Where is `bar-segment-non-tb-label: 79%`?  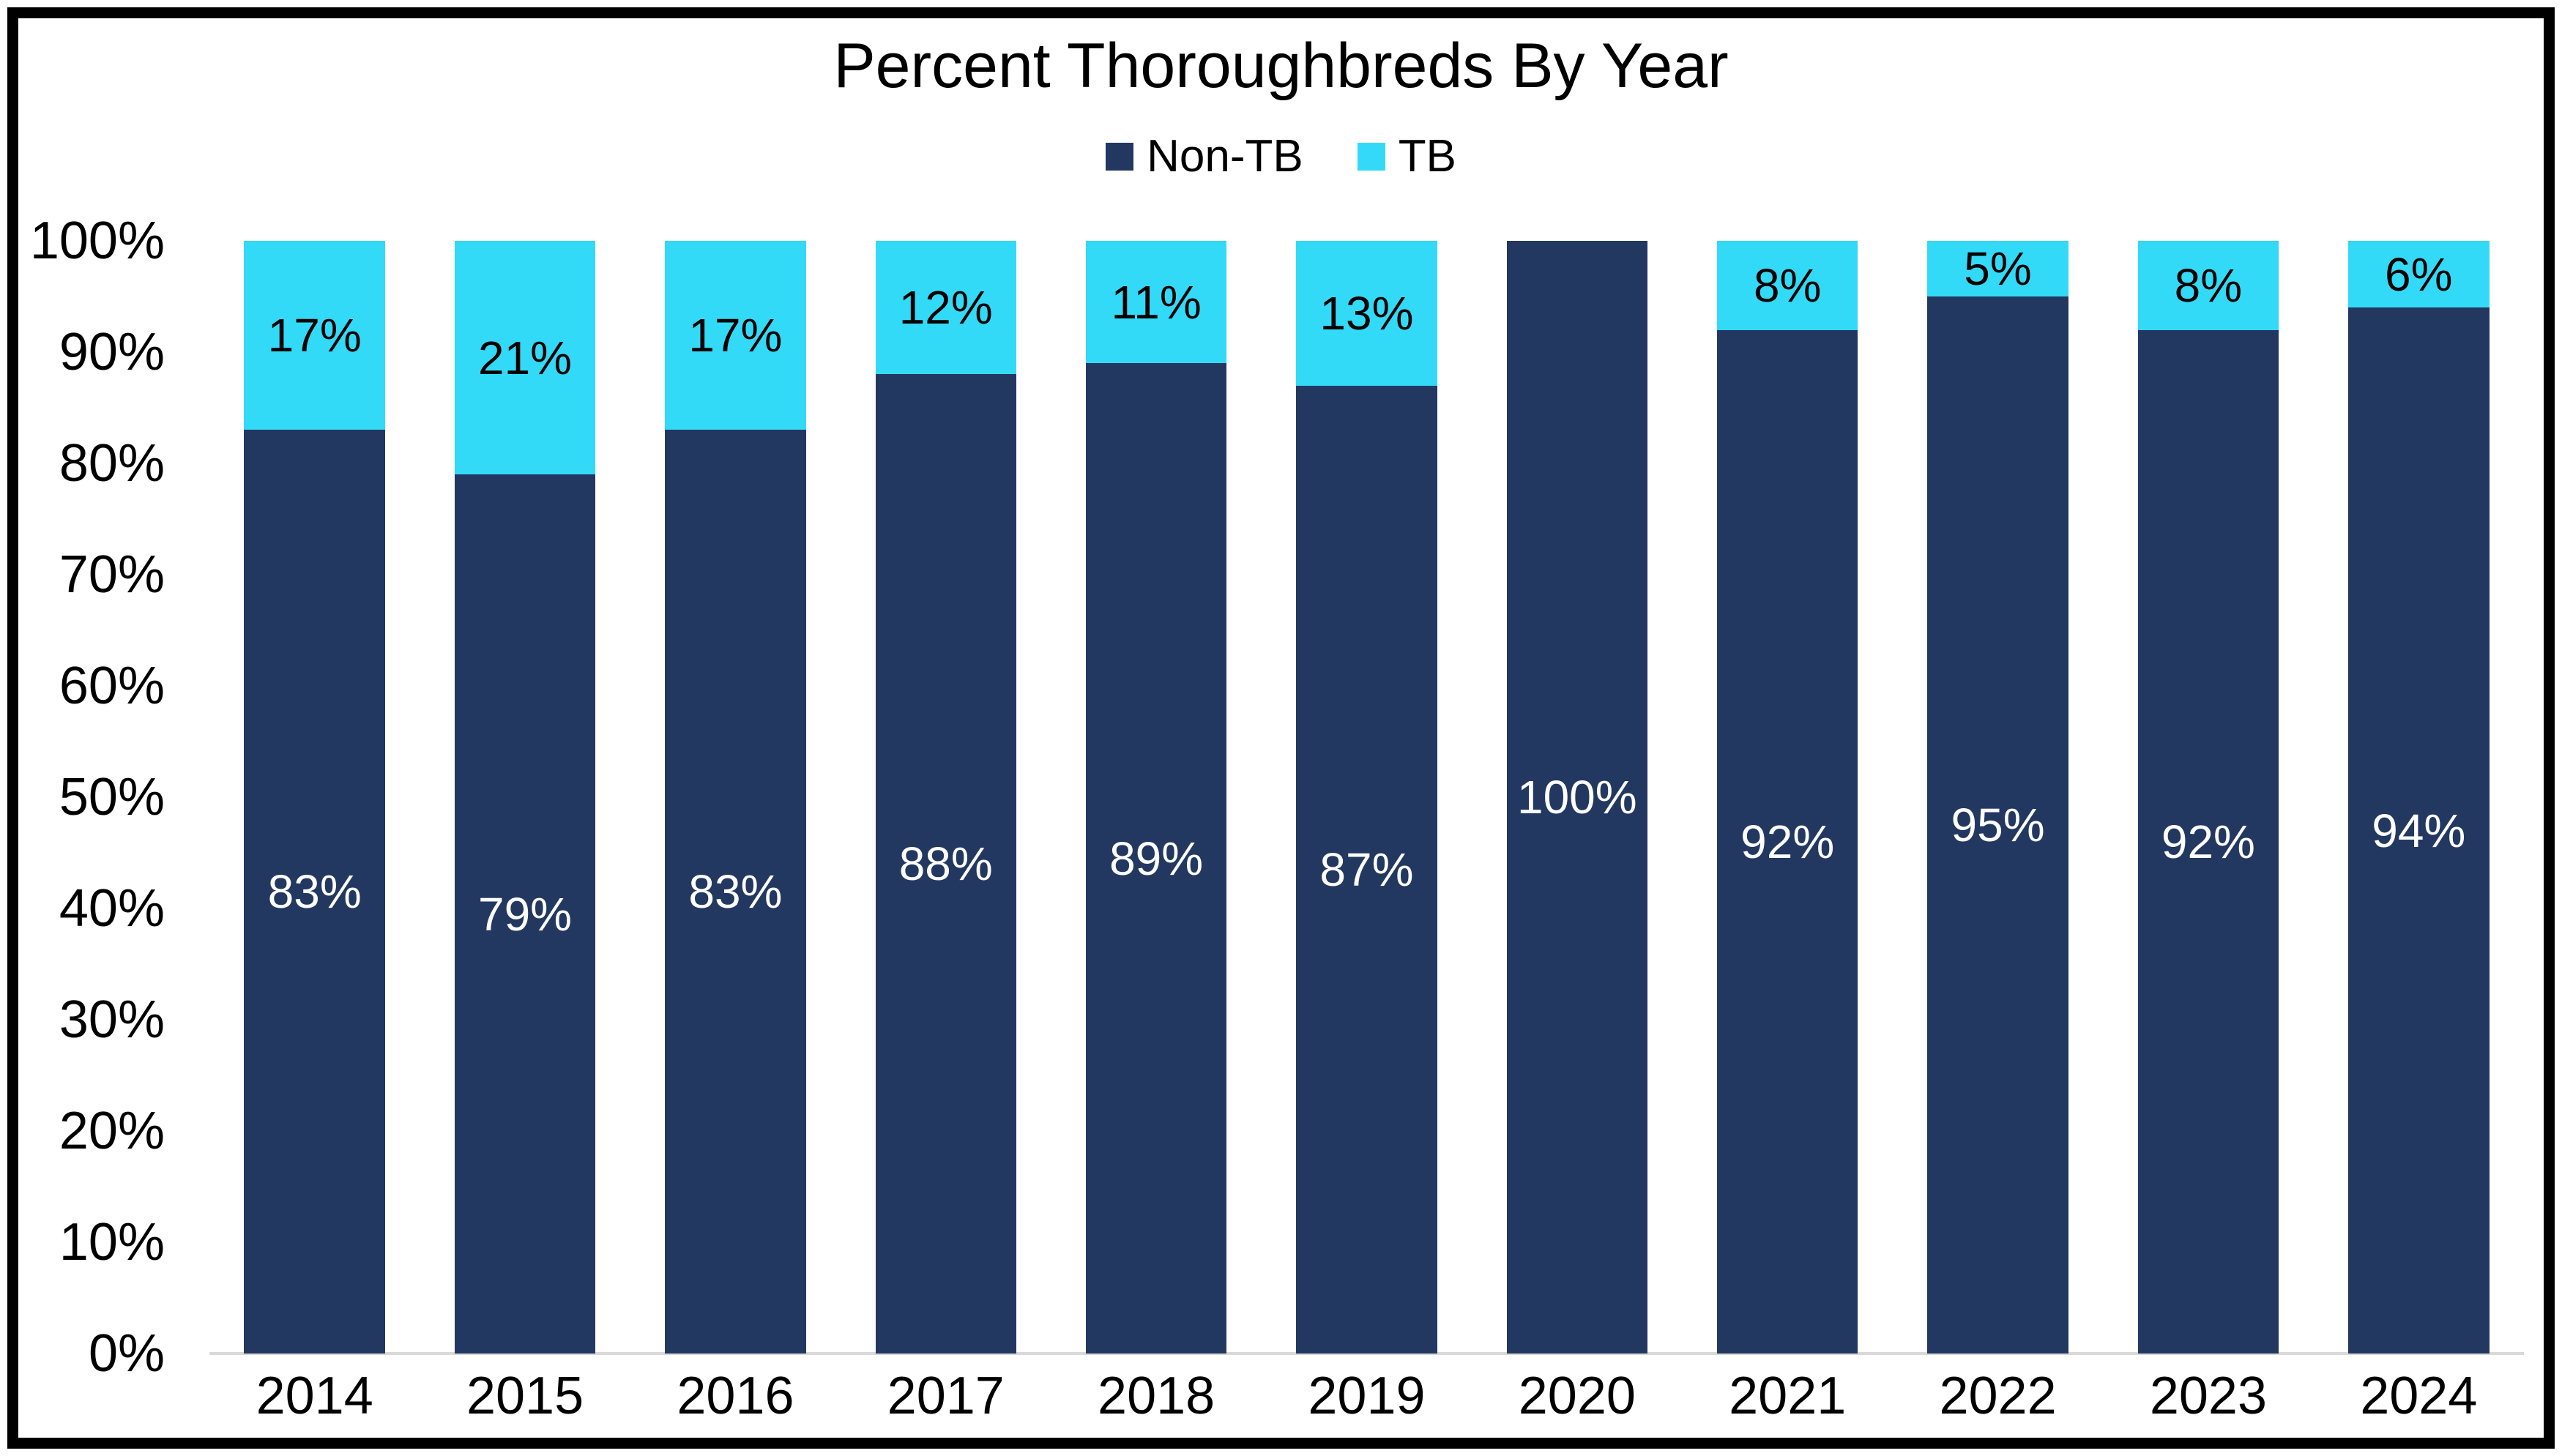
bar-segment-non-tb-label: 79% is located at coordinates (525, 914).